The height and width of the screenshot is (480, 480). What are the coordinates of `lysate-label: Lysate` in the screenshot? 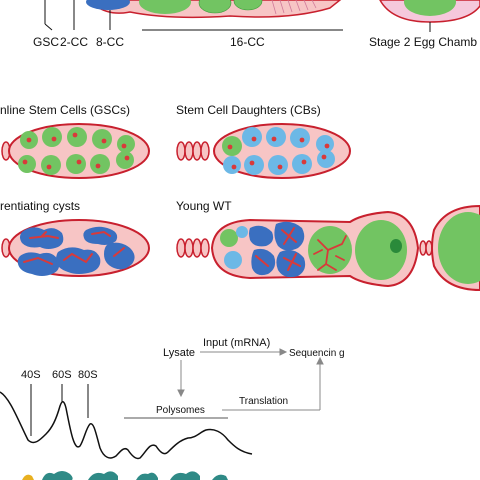 It's located at (179, 353).